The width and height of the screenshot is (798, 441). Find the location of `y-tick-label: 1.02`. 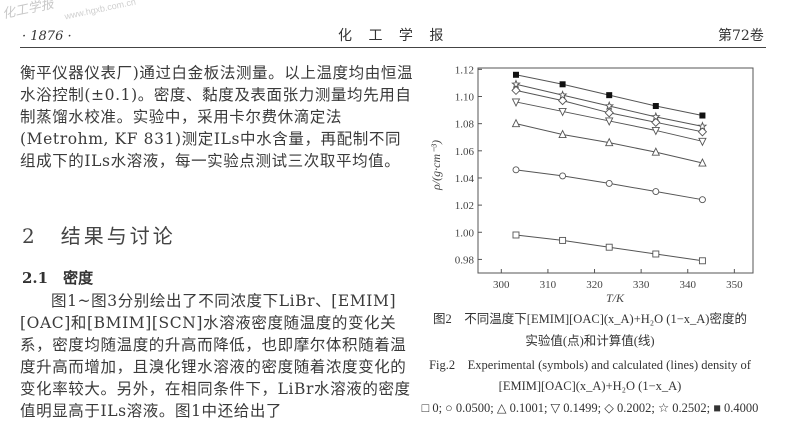

y-tick-label: 1.02 is located at coordinates (464, 206).